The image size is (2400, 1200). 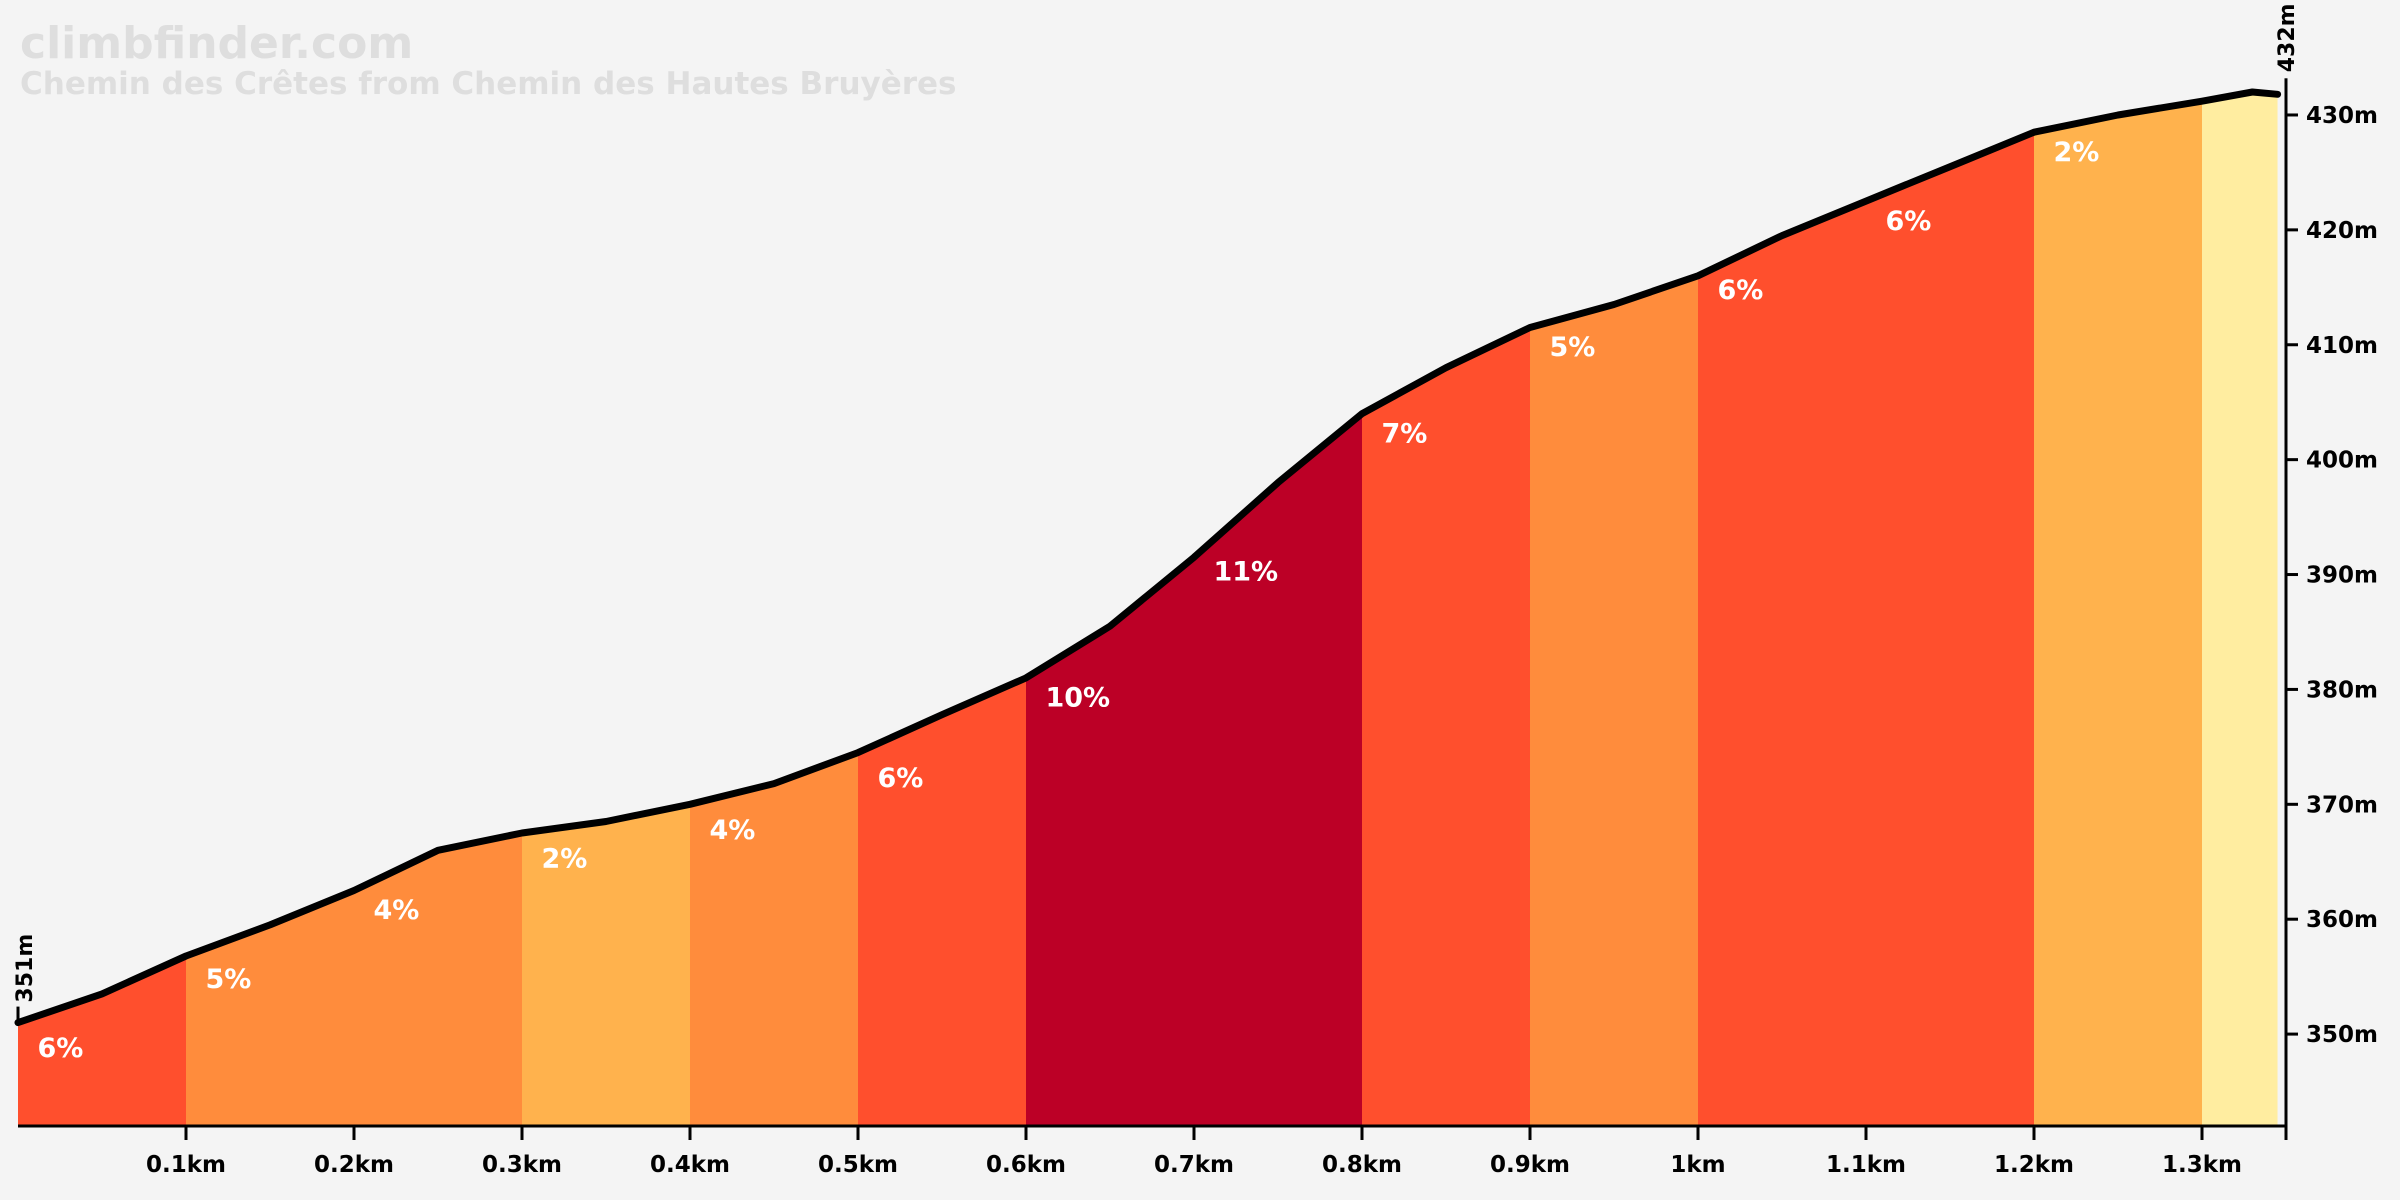 What do you see at coordinates (2202, 1165) in the screenshot?
I see `x-tick-label-13: 1.3km` at bounding box center [2202, 1165].